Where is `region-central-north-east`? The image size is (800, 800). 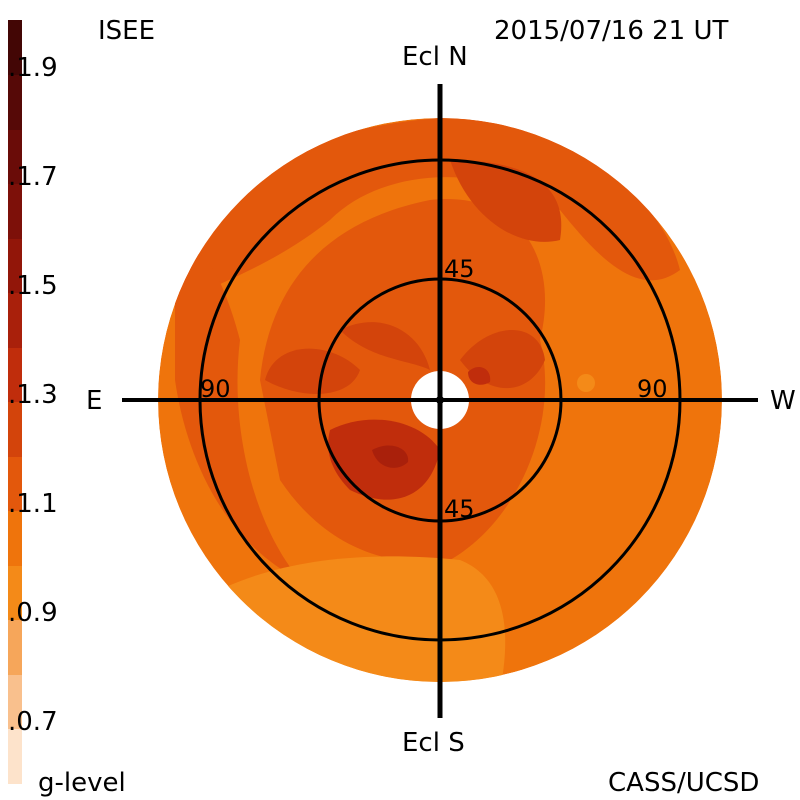
region-central-north-east is located at coordinates (385, 346).